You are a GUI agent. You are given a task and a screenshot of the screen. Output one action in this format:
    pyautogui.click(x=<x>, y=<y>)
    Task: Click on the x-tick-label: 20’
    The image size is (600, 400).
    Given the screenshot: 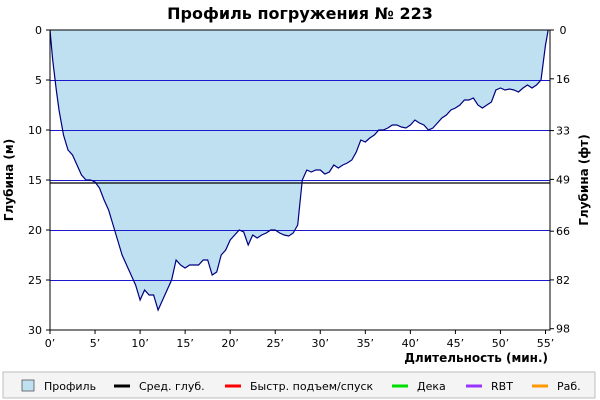 What is the action you would take?
    pyautogui.click(x=230, y=343)
    